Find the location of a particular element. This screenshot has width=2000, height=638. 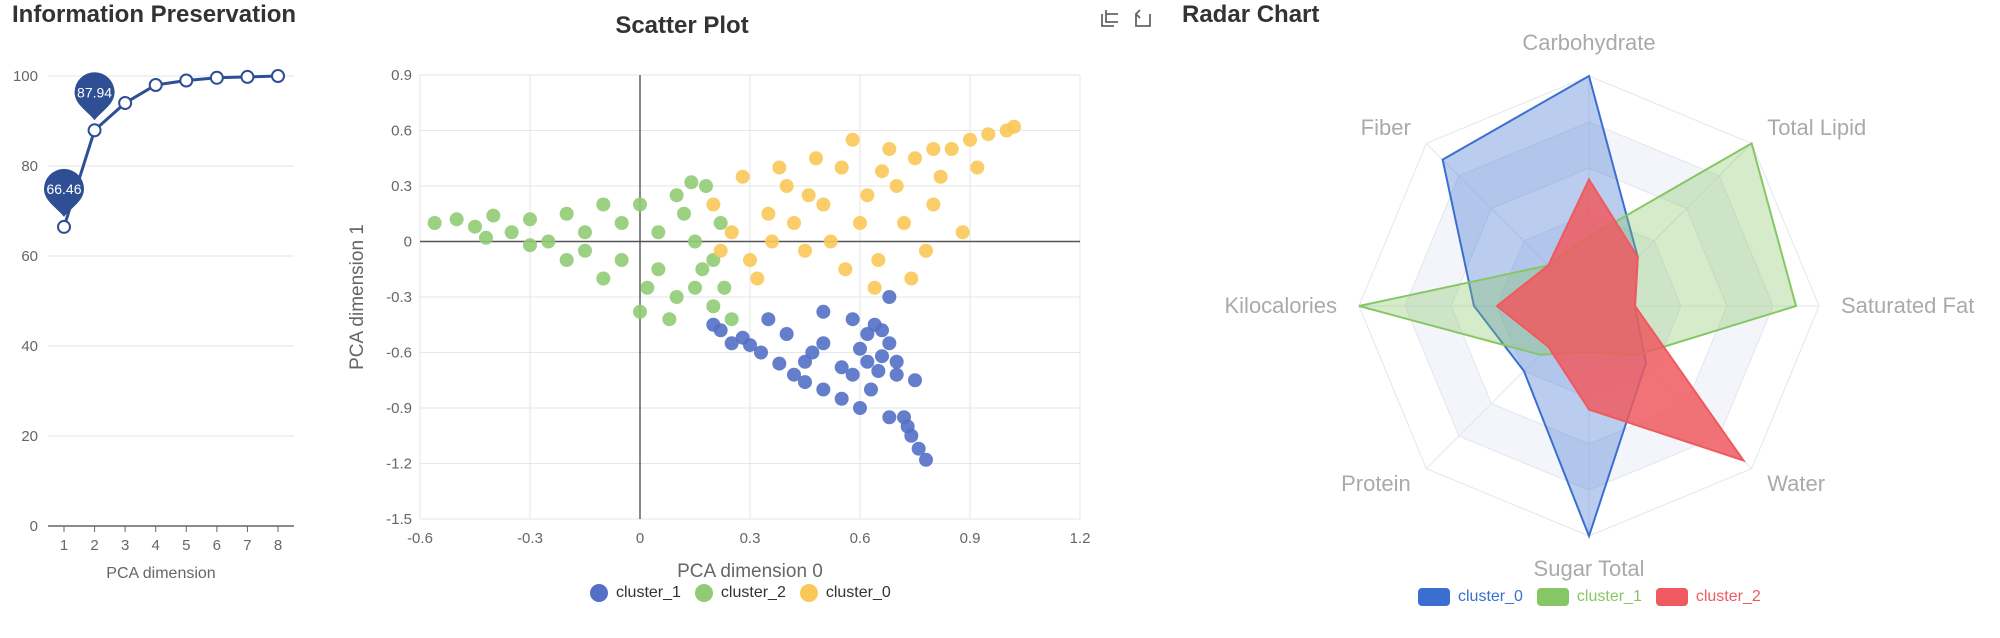

legend-cluster-1: cluster_1 is located at coordinates (635, 593).